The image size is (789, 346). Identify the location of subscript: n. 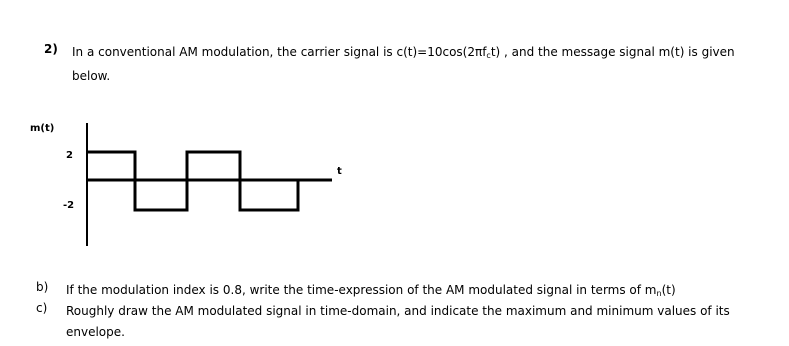
(659, 293).